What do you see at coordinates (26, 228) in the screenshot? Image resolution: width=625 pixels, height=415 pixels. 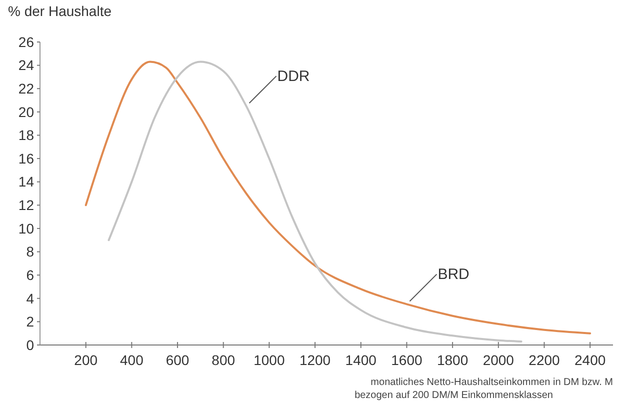 I see `y-tick-label: 10` at bounding box center [26, 228].